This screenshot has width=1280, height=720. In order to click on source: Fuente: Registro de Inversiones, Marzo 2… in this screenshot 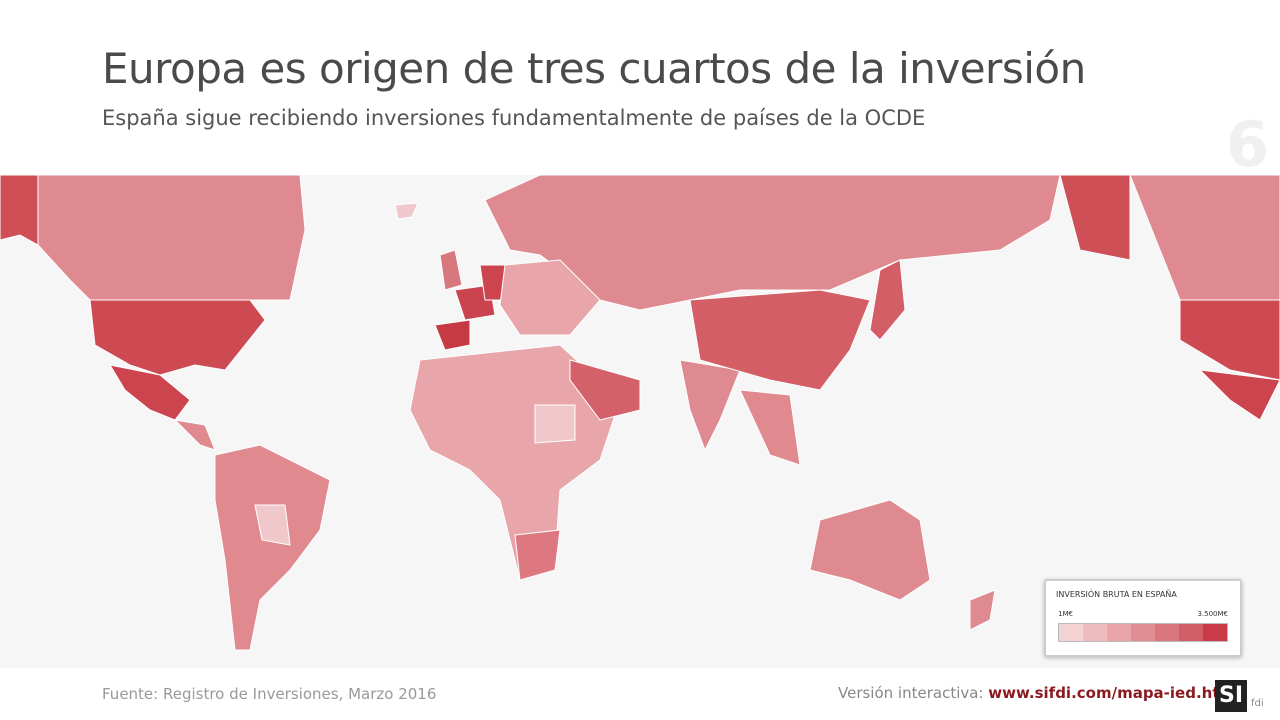, I will do `click(269, 694)`.